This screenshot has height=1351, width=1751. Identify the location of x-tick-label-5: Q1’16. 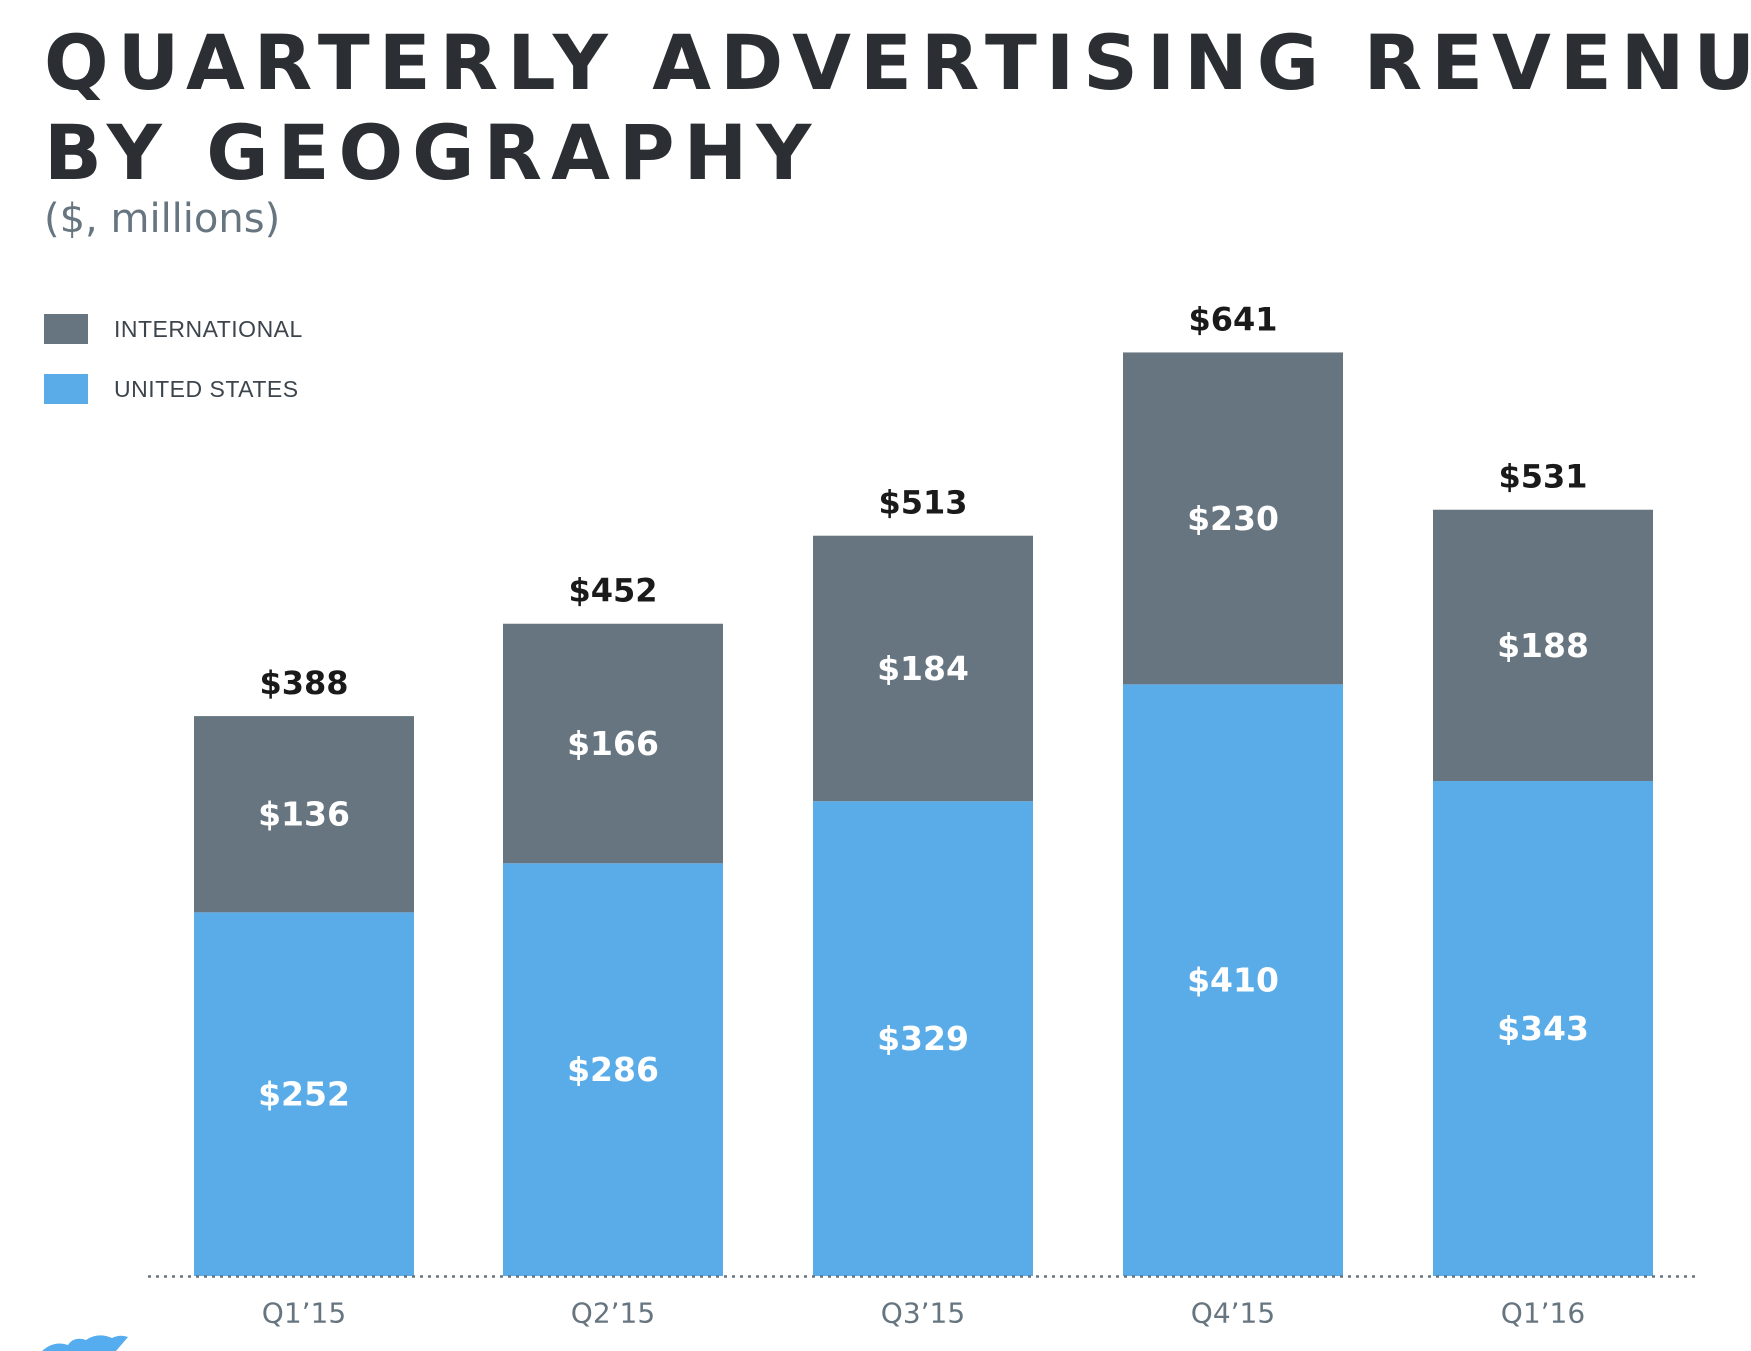
(1543, 1313).